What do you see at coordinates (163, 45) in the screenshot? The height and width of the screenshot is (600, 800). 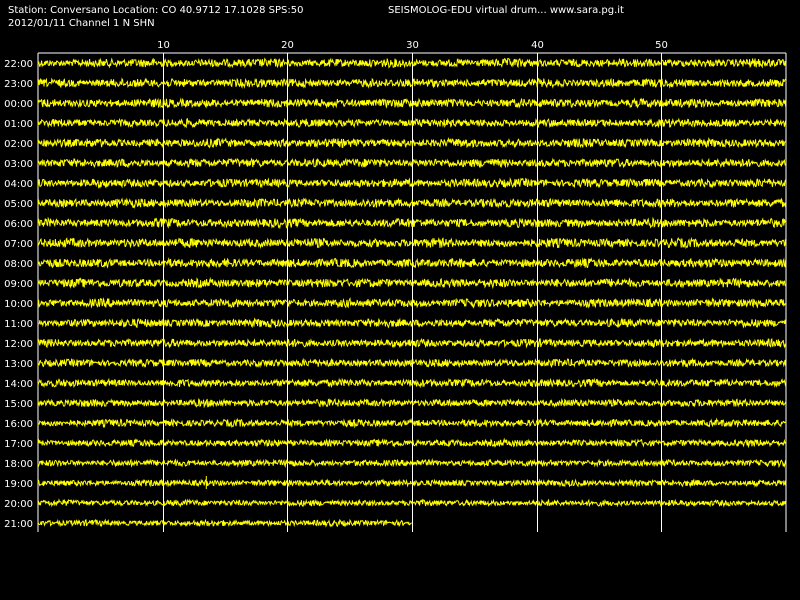 I see `x-tick-label-10: 10` at bounding box center [163, 45].